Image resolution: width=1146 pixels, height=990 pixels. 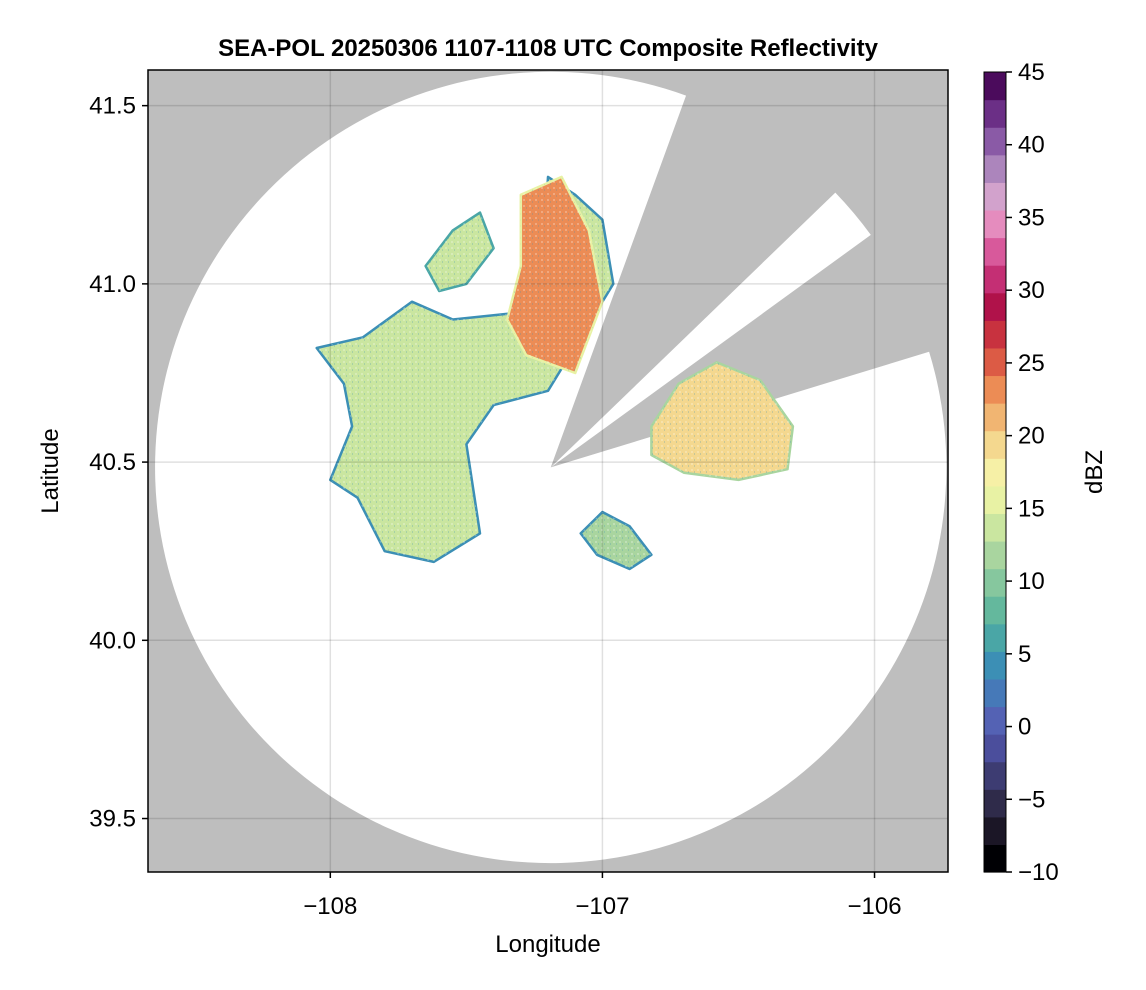 I want to click on x-tick-label: −107, so click(x=602, y=906).